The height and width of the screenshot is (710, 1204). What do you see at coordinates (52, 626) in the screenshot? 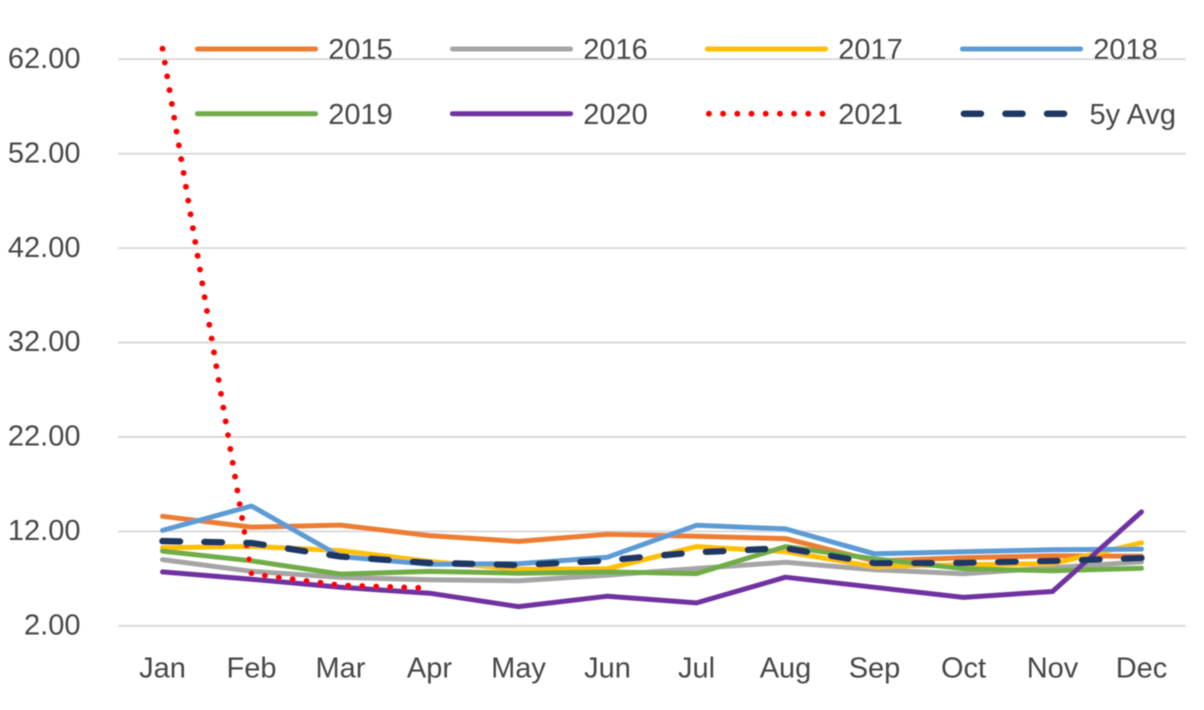
I see `svg-text: 2.00` at bounding box center [52, 626].